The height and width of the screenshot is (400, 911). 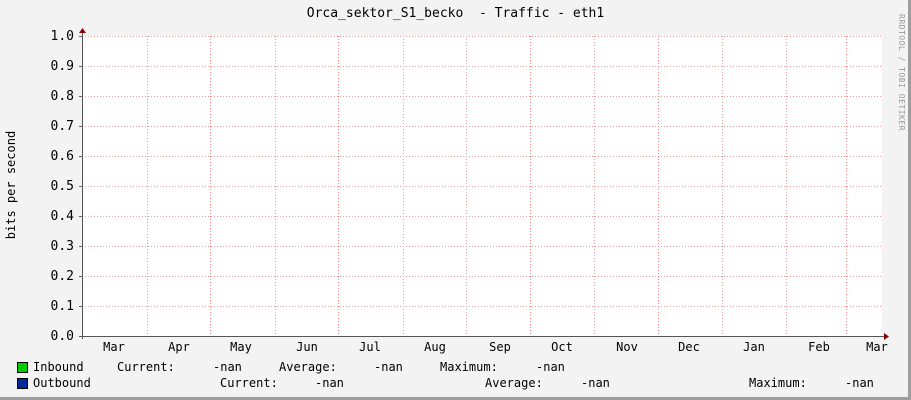 I want to click on legend-outbound-current: -nan, so click(x=329, y=383).